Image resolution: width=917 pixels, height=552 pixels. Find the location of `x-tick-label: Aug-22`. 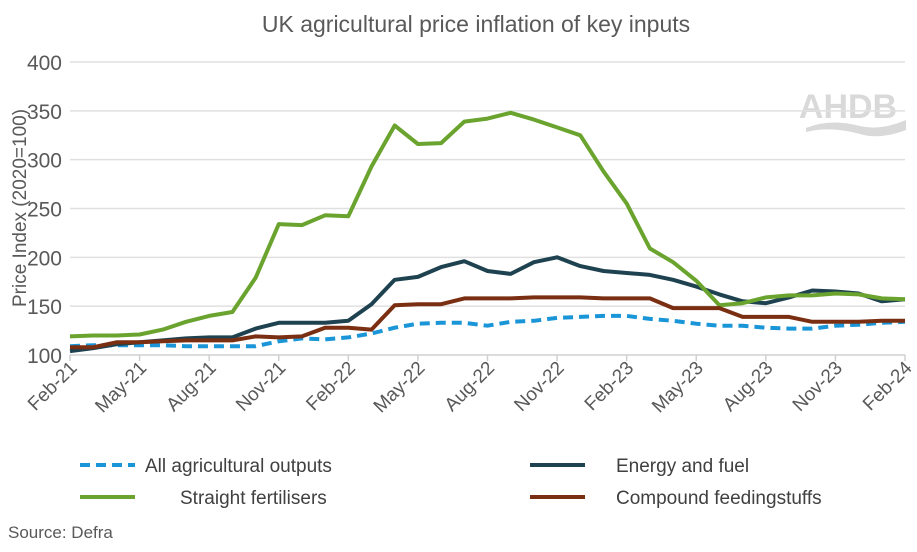

x-tick-label: Aug-22 is located at coordinates (470, 387).